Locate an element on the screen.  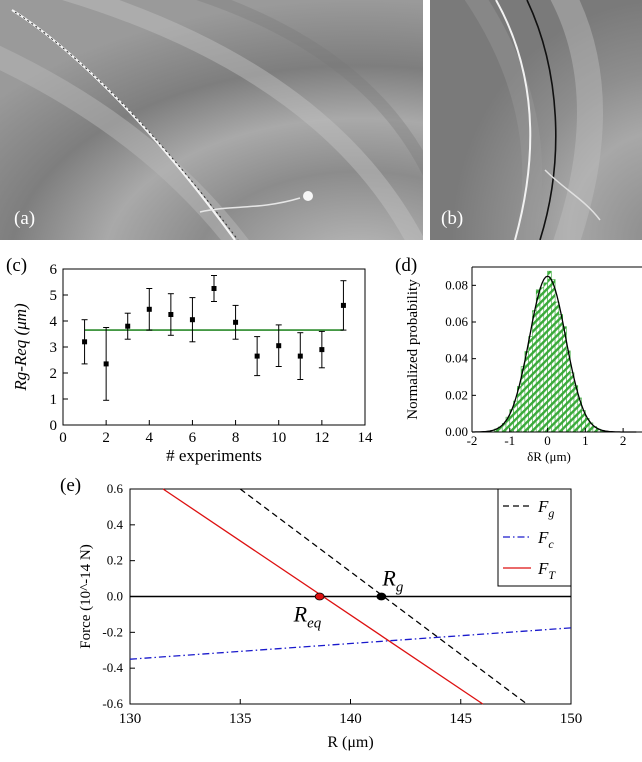
y-tick-label: 0.02 is located at coordinates (456, 394).